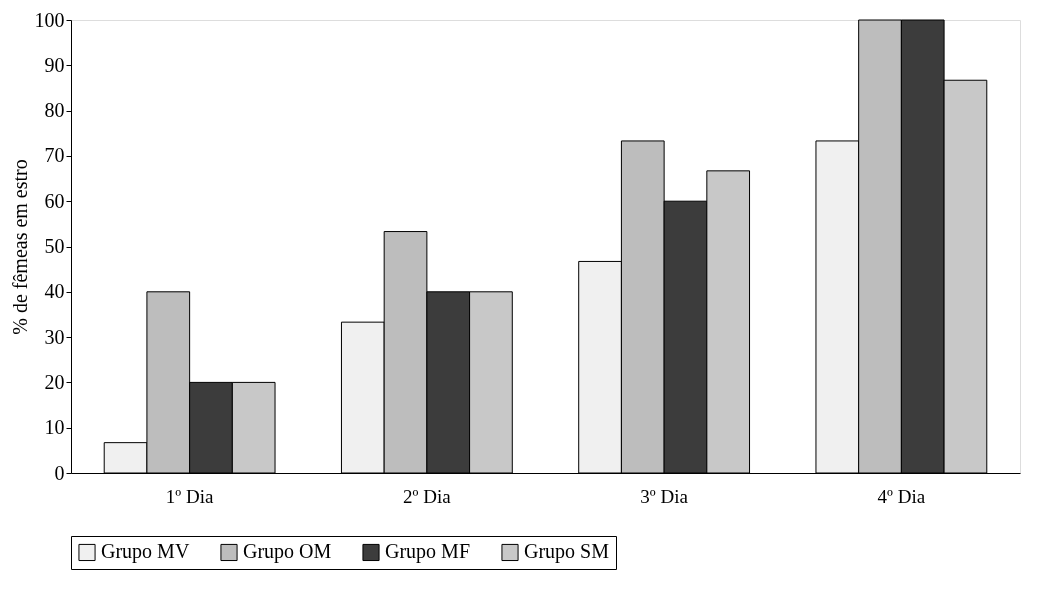 The image size is (1048, 592). Describe the element at coordinates (287, 552) in the screenshot. I see `legend-label: Grupo OM` at that location.